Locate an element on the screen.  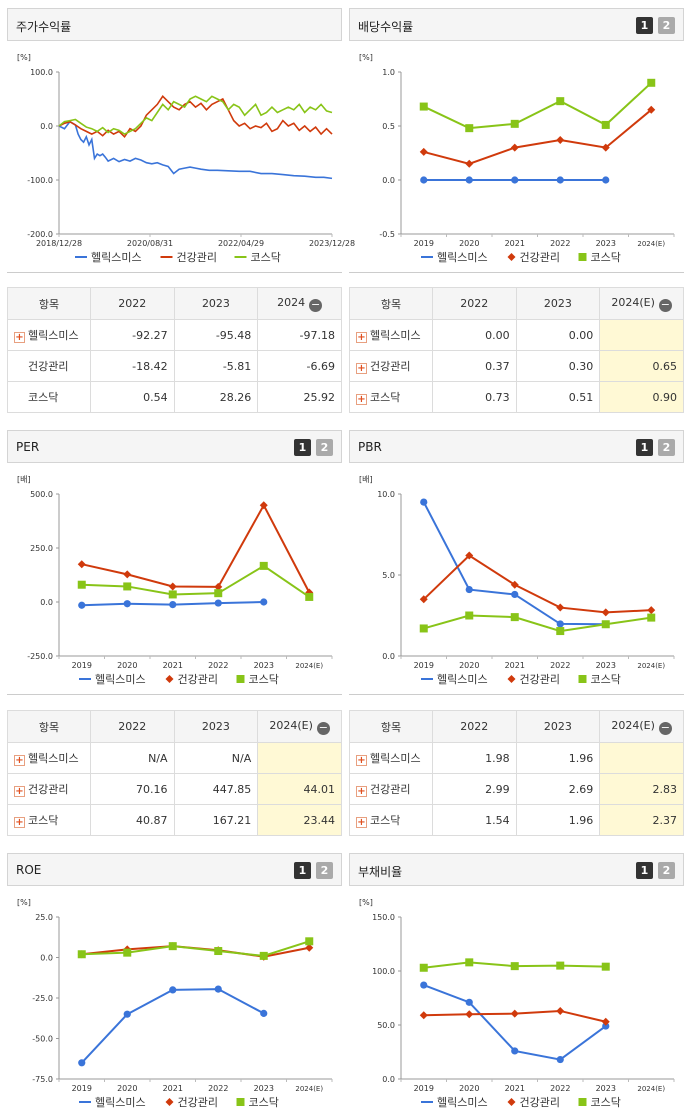
x-tick-label: 2024(E) is located at coordinates (651, 666).